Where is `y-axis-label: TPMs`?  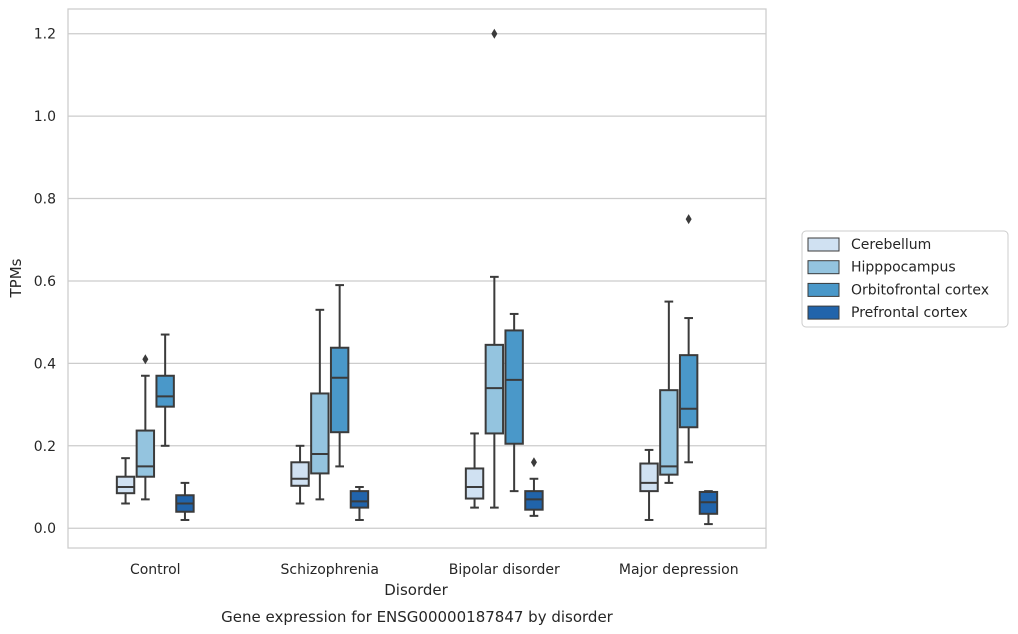 y-axis-label: TPMs is located at coordinates (16, 278).